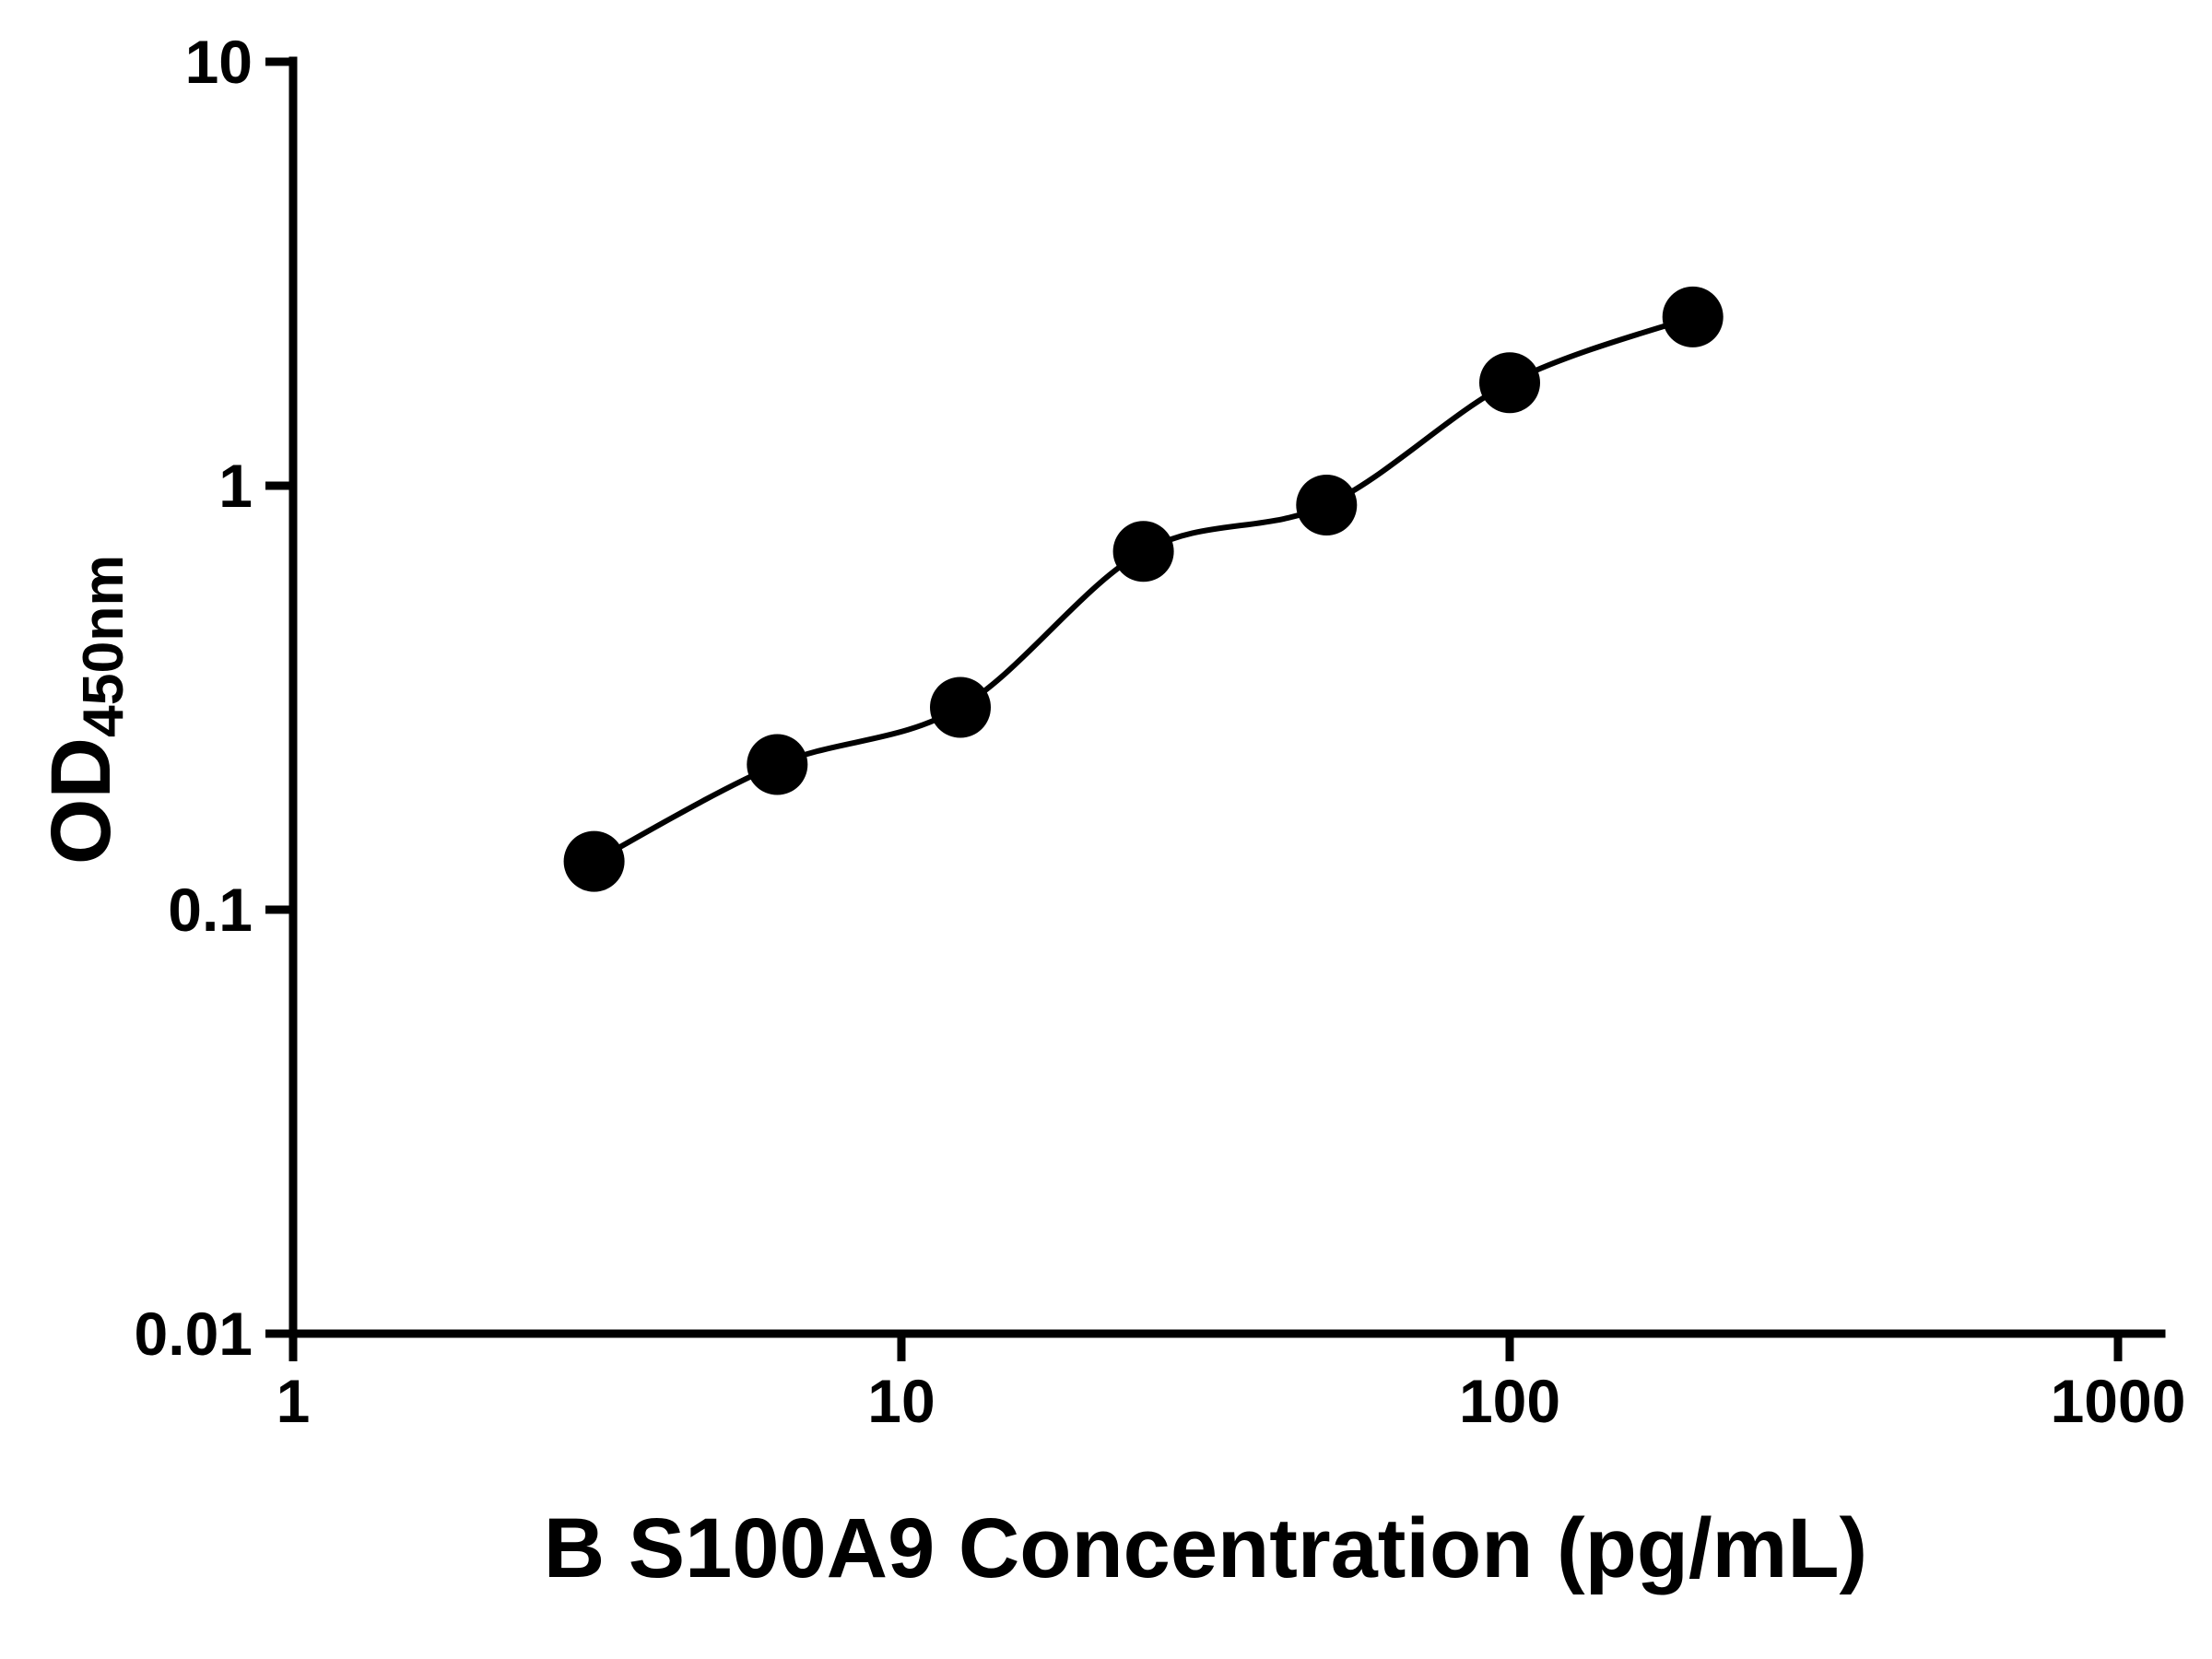 The width and height of the screenshot is (2212, 1659). Describe the element at coordinates (293, 1401) in the screenshot. I see `x-tick-label: 1` at that location.